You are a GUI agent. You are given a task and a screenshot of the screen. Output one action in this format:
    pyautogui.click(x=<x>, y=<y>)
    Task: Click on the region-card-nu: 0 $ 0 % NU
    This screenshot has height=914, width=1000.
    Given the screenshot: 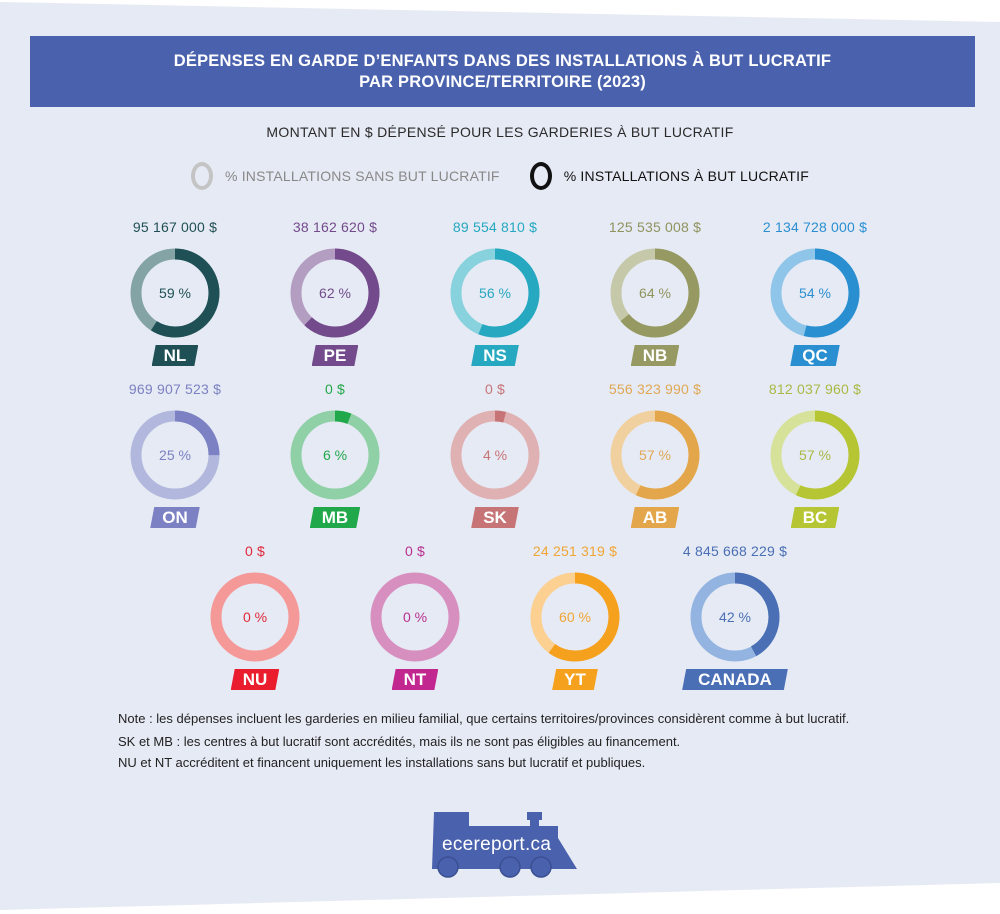 What is the action you would take?
    pyautogui.click(x=255, y=616)
    